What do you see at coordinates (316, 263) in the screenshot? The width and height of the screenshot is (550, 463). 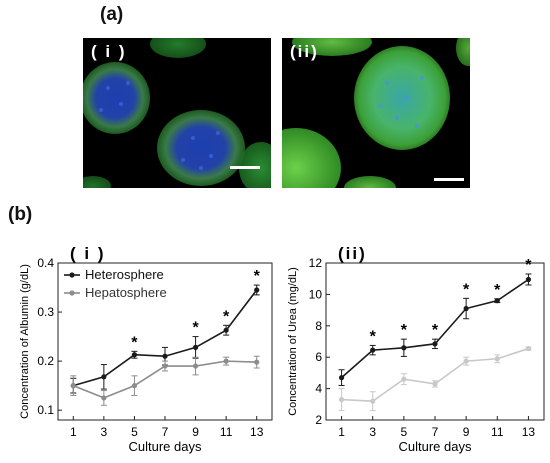 I see `y-tick-label: 12` at bounding box center [316, 263].